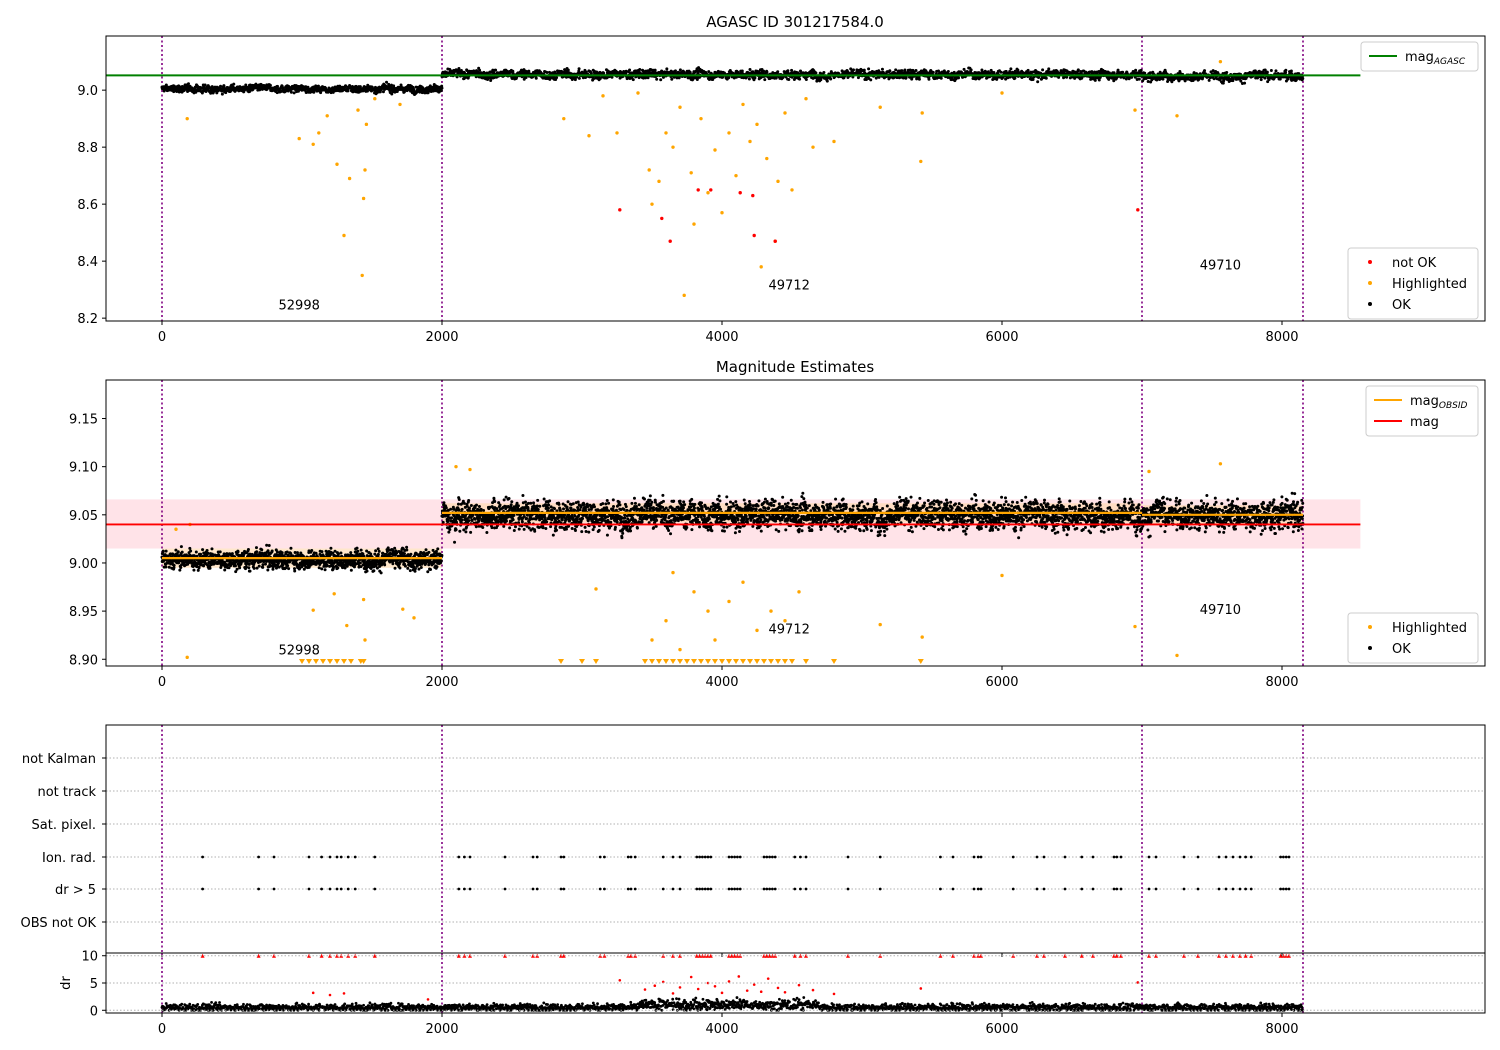  I want to click on legend-box, so click(1419, 56).